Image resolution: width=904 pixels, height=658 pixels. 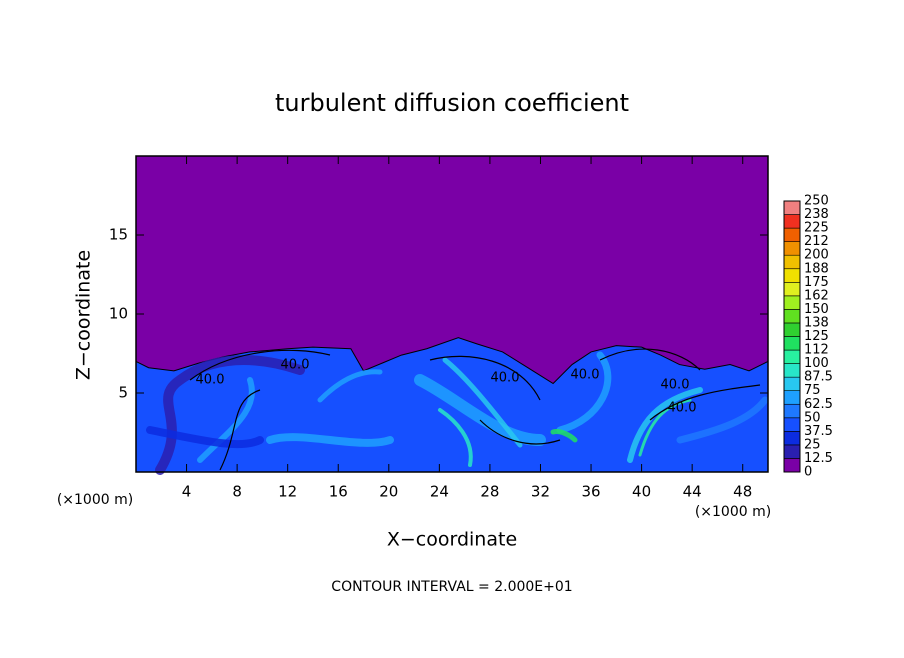 I want to click on y-axis-label: Z−coordinate, so click(x=84, y=315).